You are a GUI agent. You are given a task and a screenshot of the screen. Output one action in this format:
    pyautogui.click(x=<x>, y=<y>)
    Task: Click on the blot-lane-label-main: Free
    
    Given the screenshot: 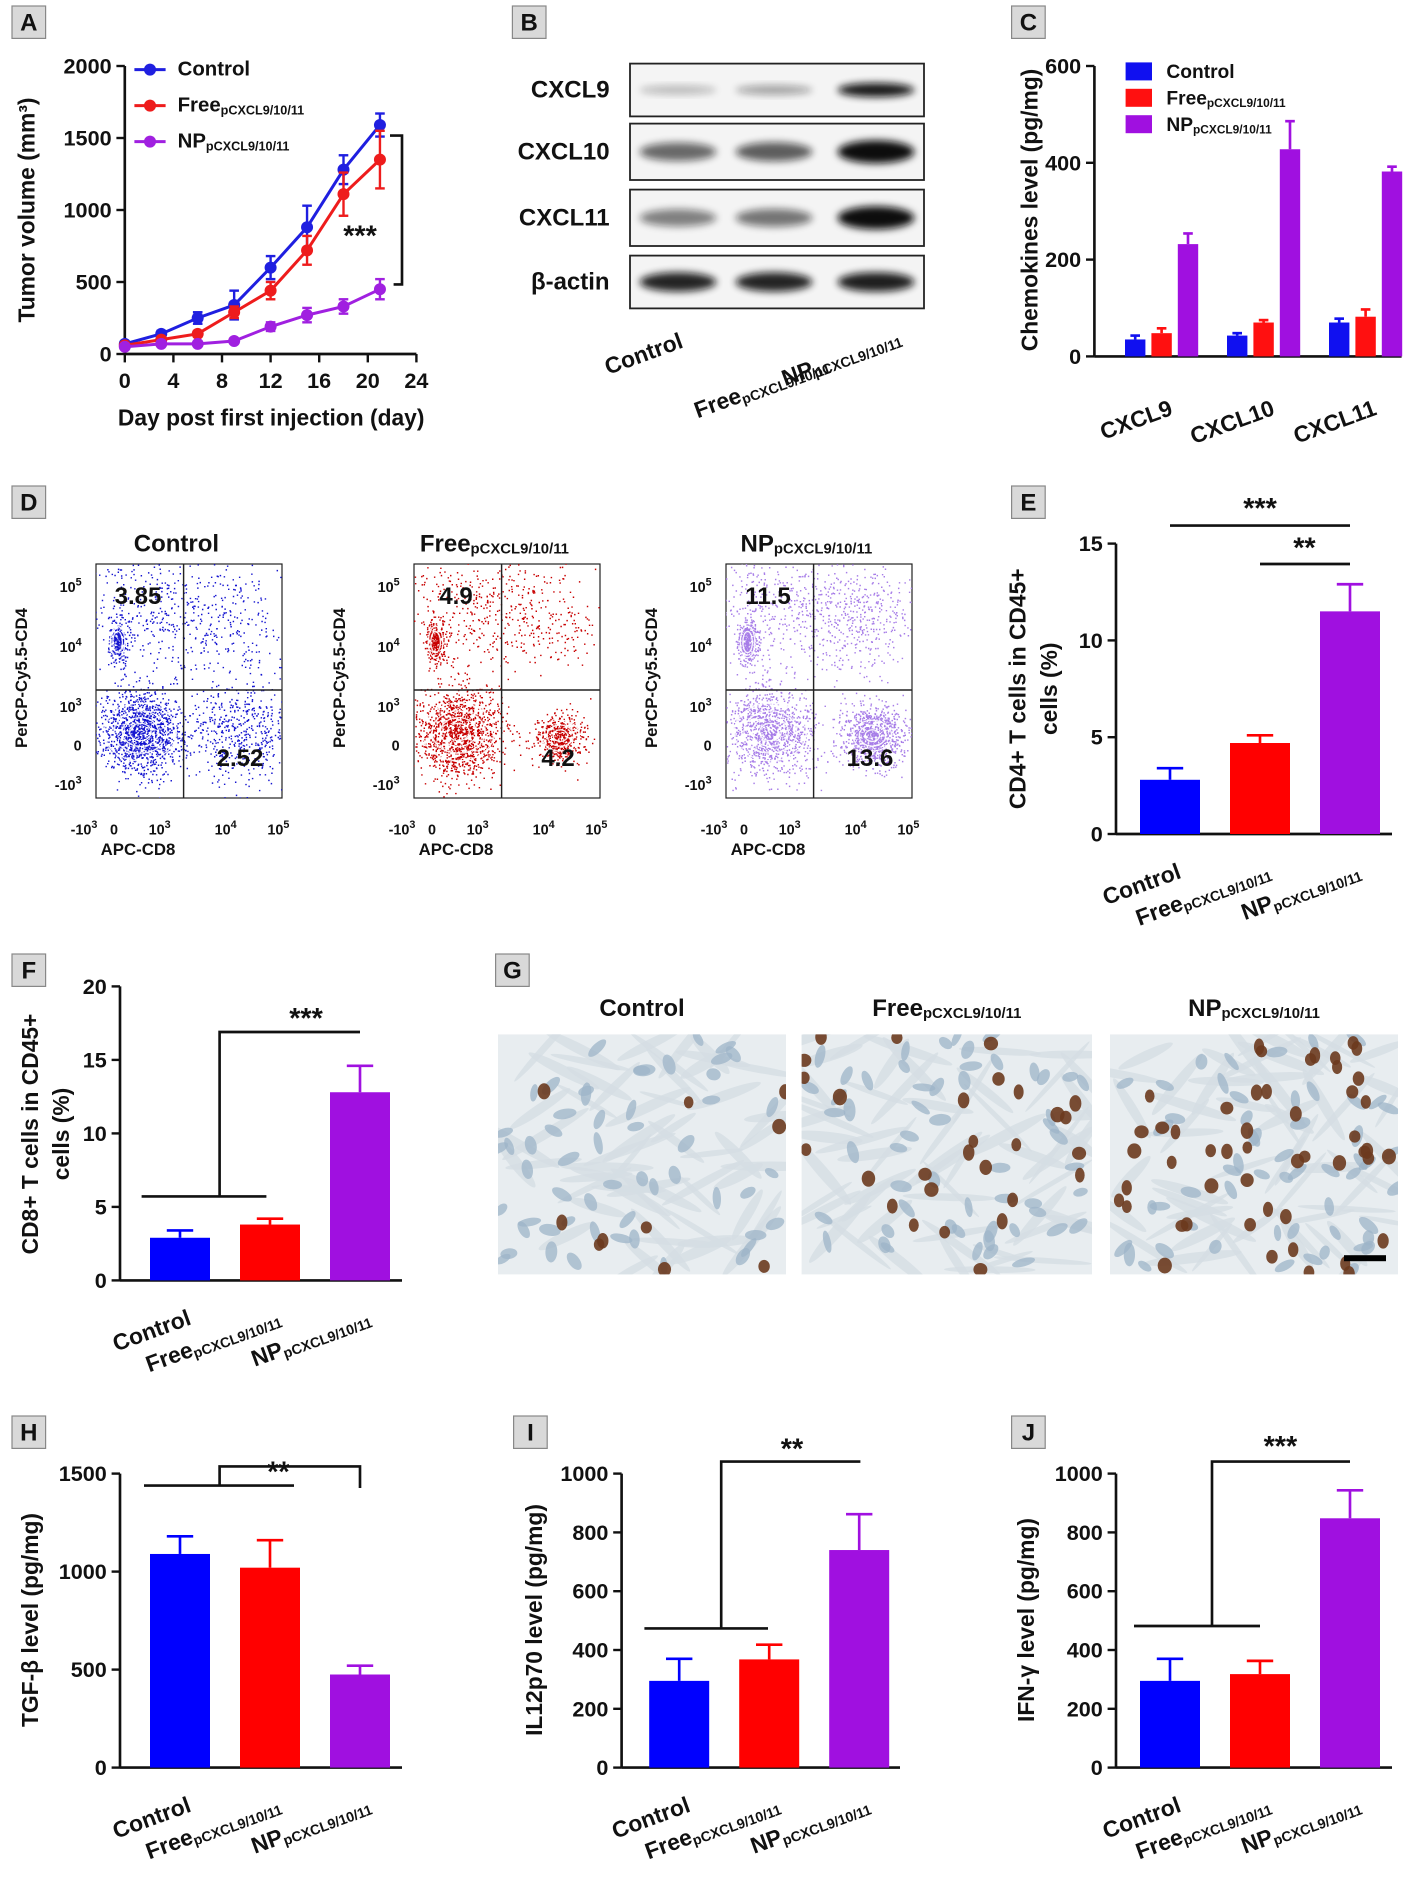 What is the action you would take?
    pyautogui.click(x=717, y=402)
    